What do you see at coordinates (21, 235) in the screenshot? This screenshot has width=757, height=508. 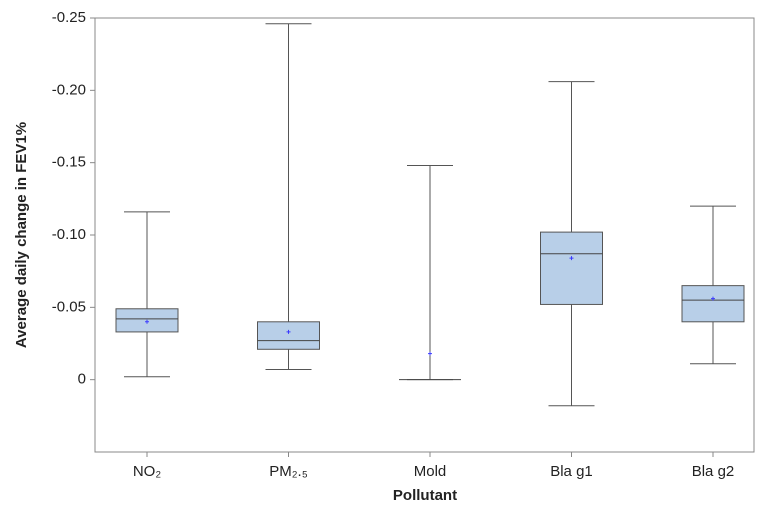 I see `y-axis-title: Average daily change in FEV1%` at bounding box center [21, 235].